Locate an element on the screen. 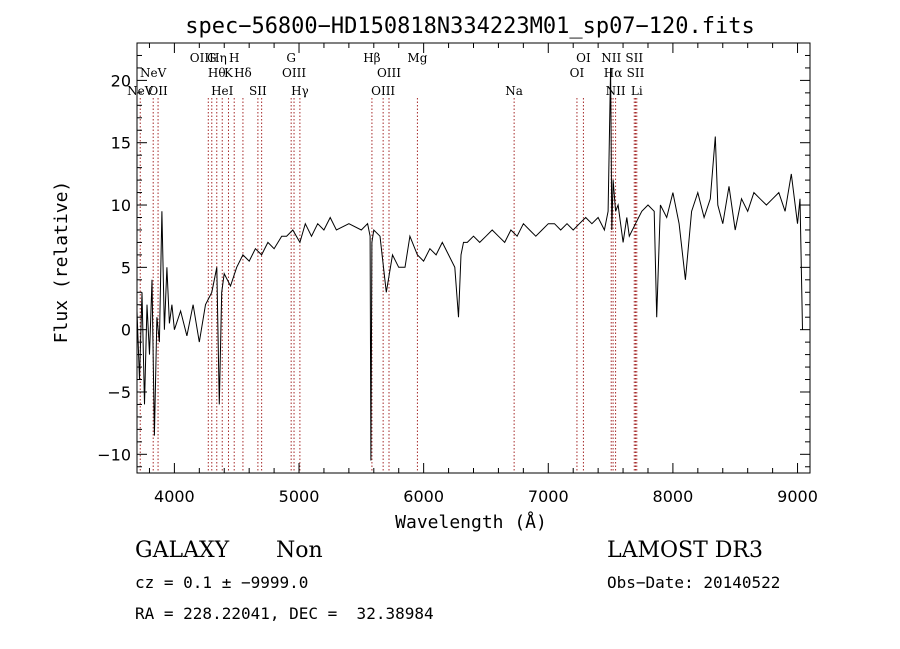  line-marker-label-2: OII is located at coordinates (158, 91).